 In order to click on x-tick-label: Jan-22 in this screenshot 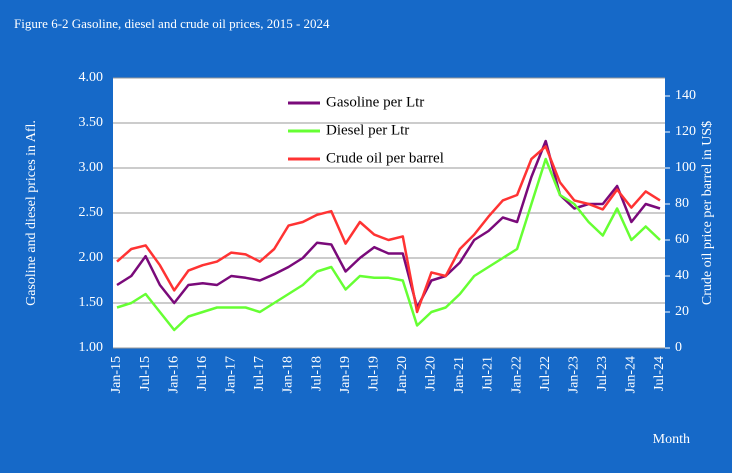, I will do `click(516, 374)`.